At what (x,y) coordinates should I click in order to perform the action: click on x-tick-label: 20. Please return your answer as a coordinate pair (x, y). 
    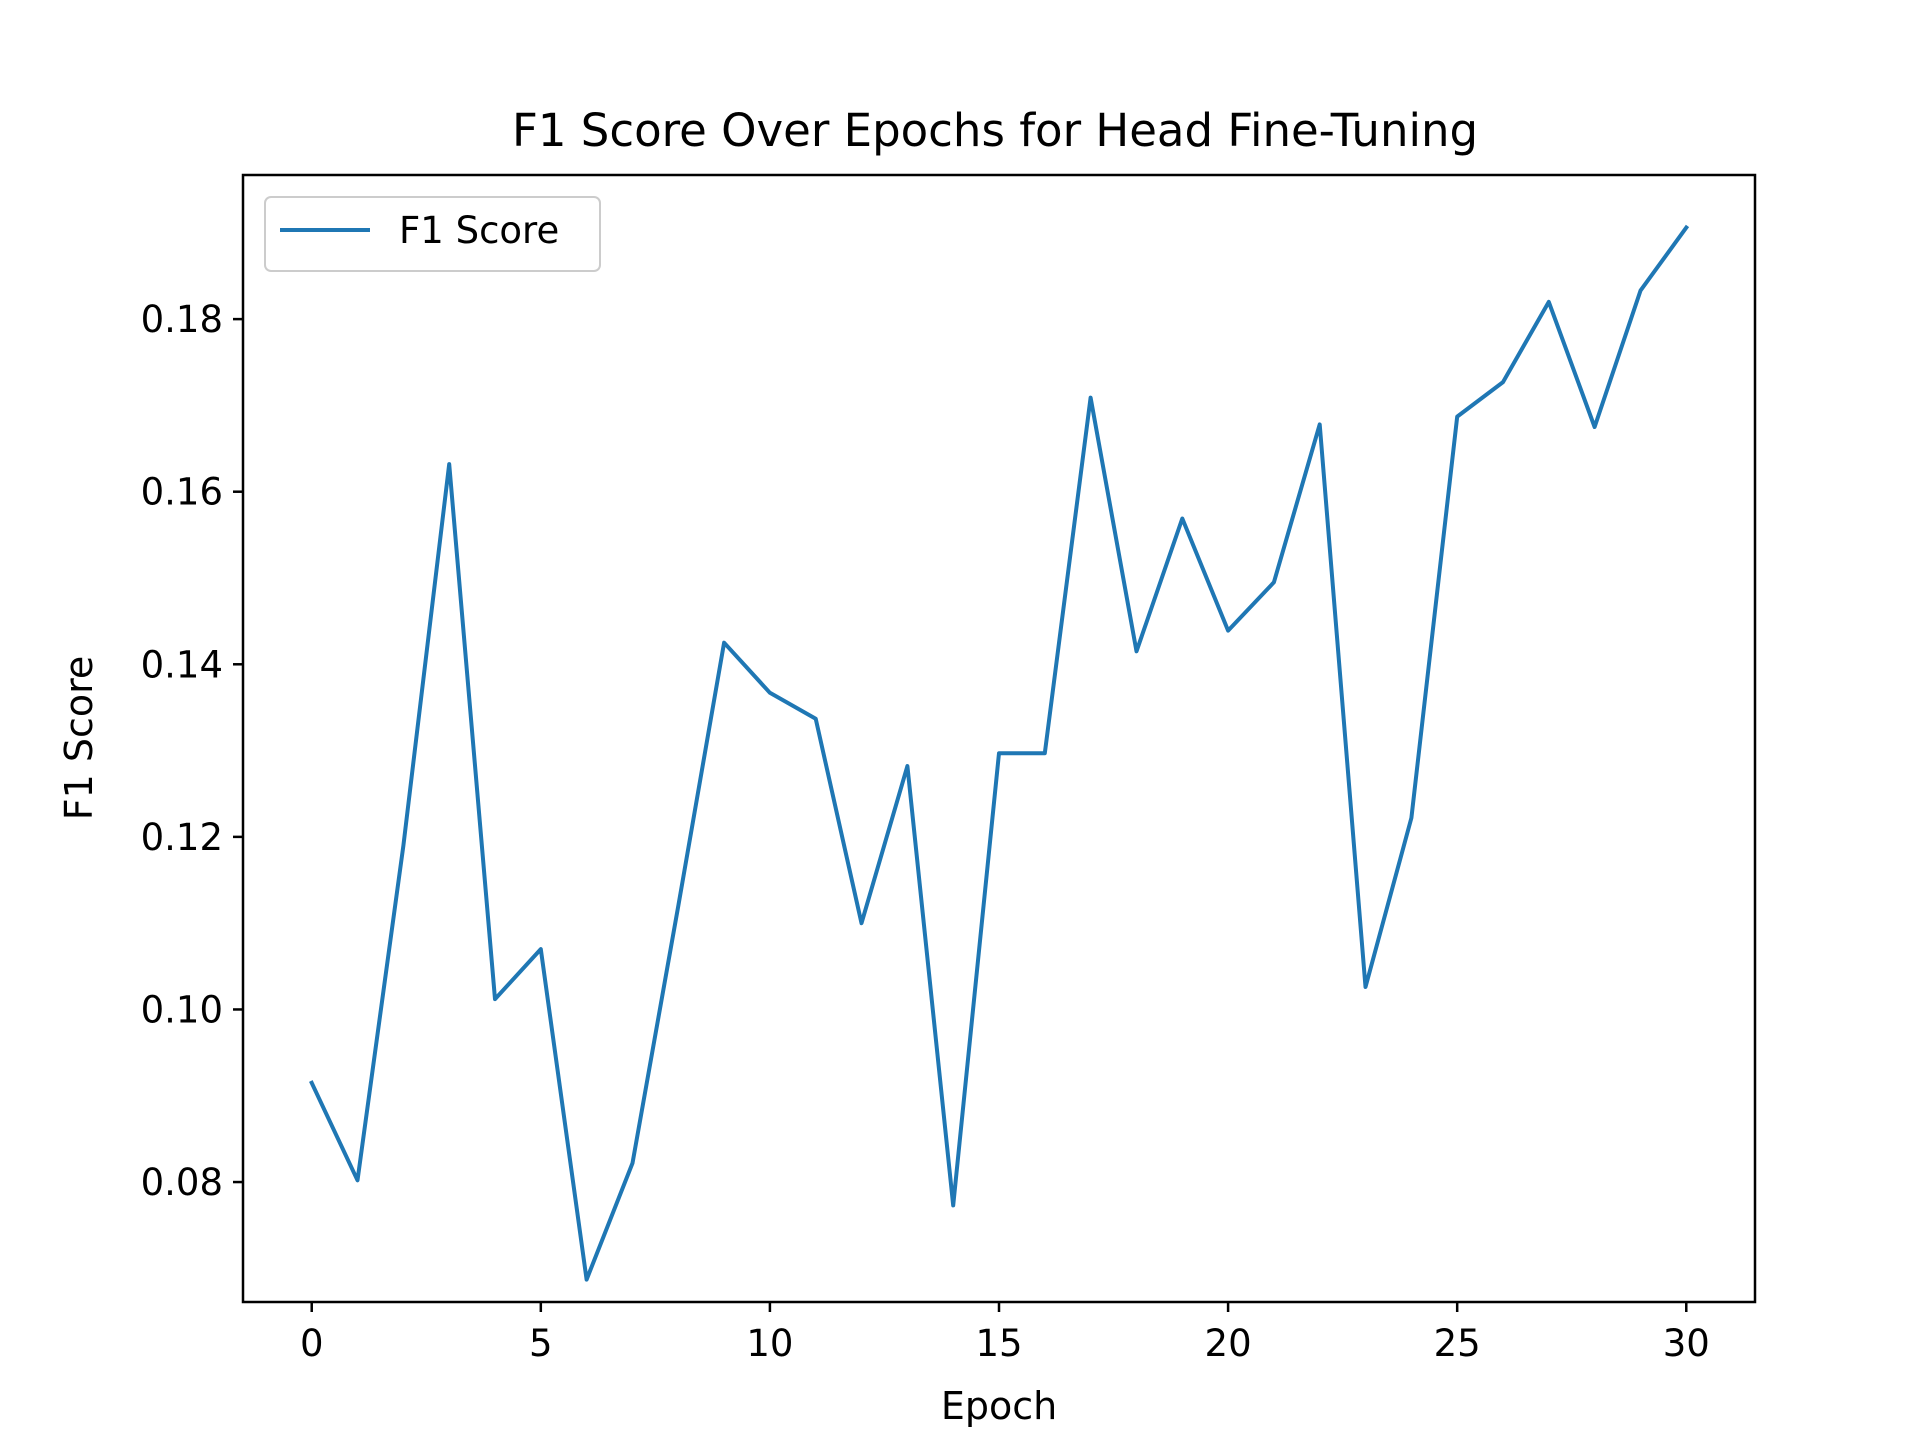
    Looking at the image, I should click on (1228, 1343).